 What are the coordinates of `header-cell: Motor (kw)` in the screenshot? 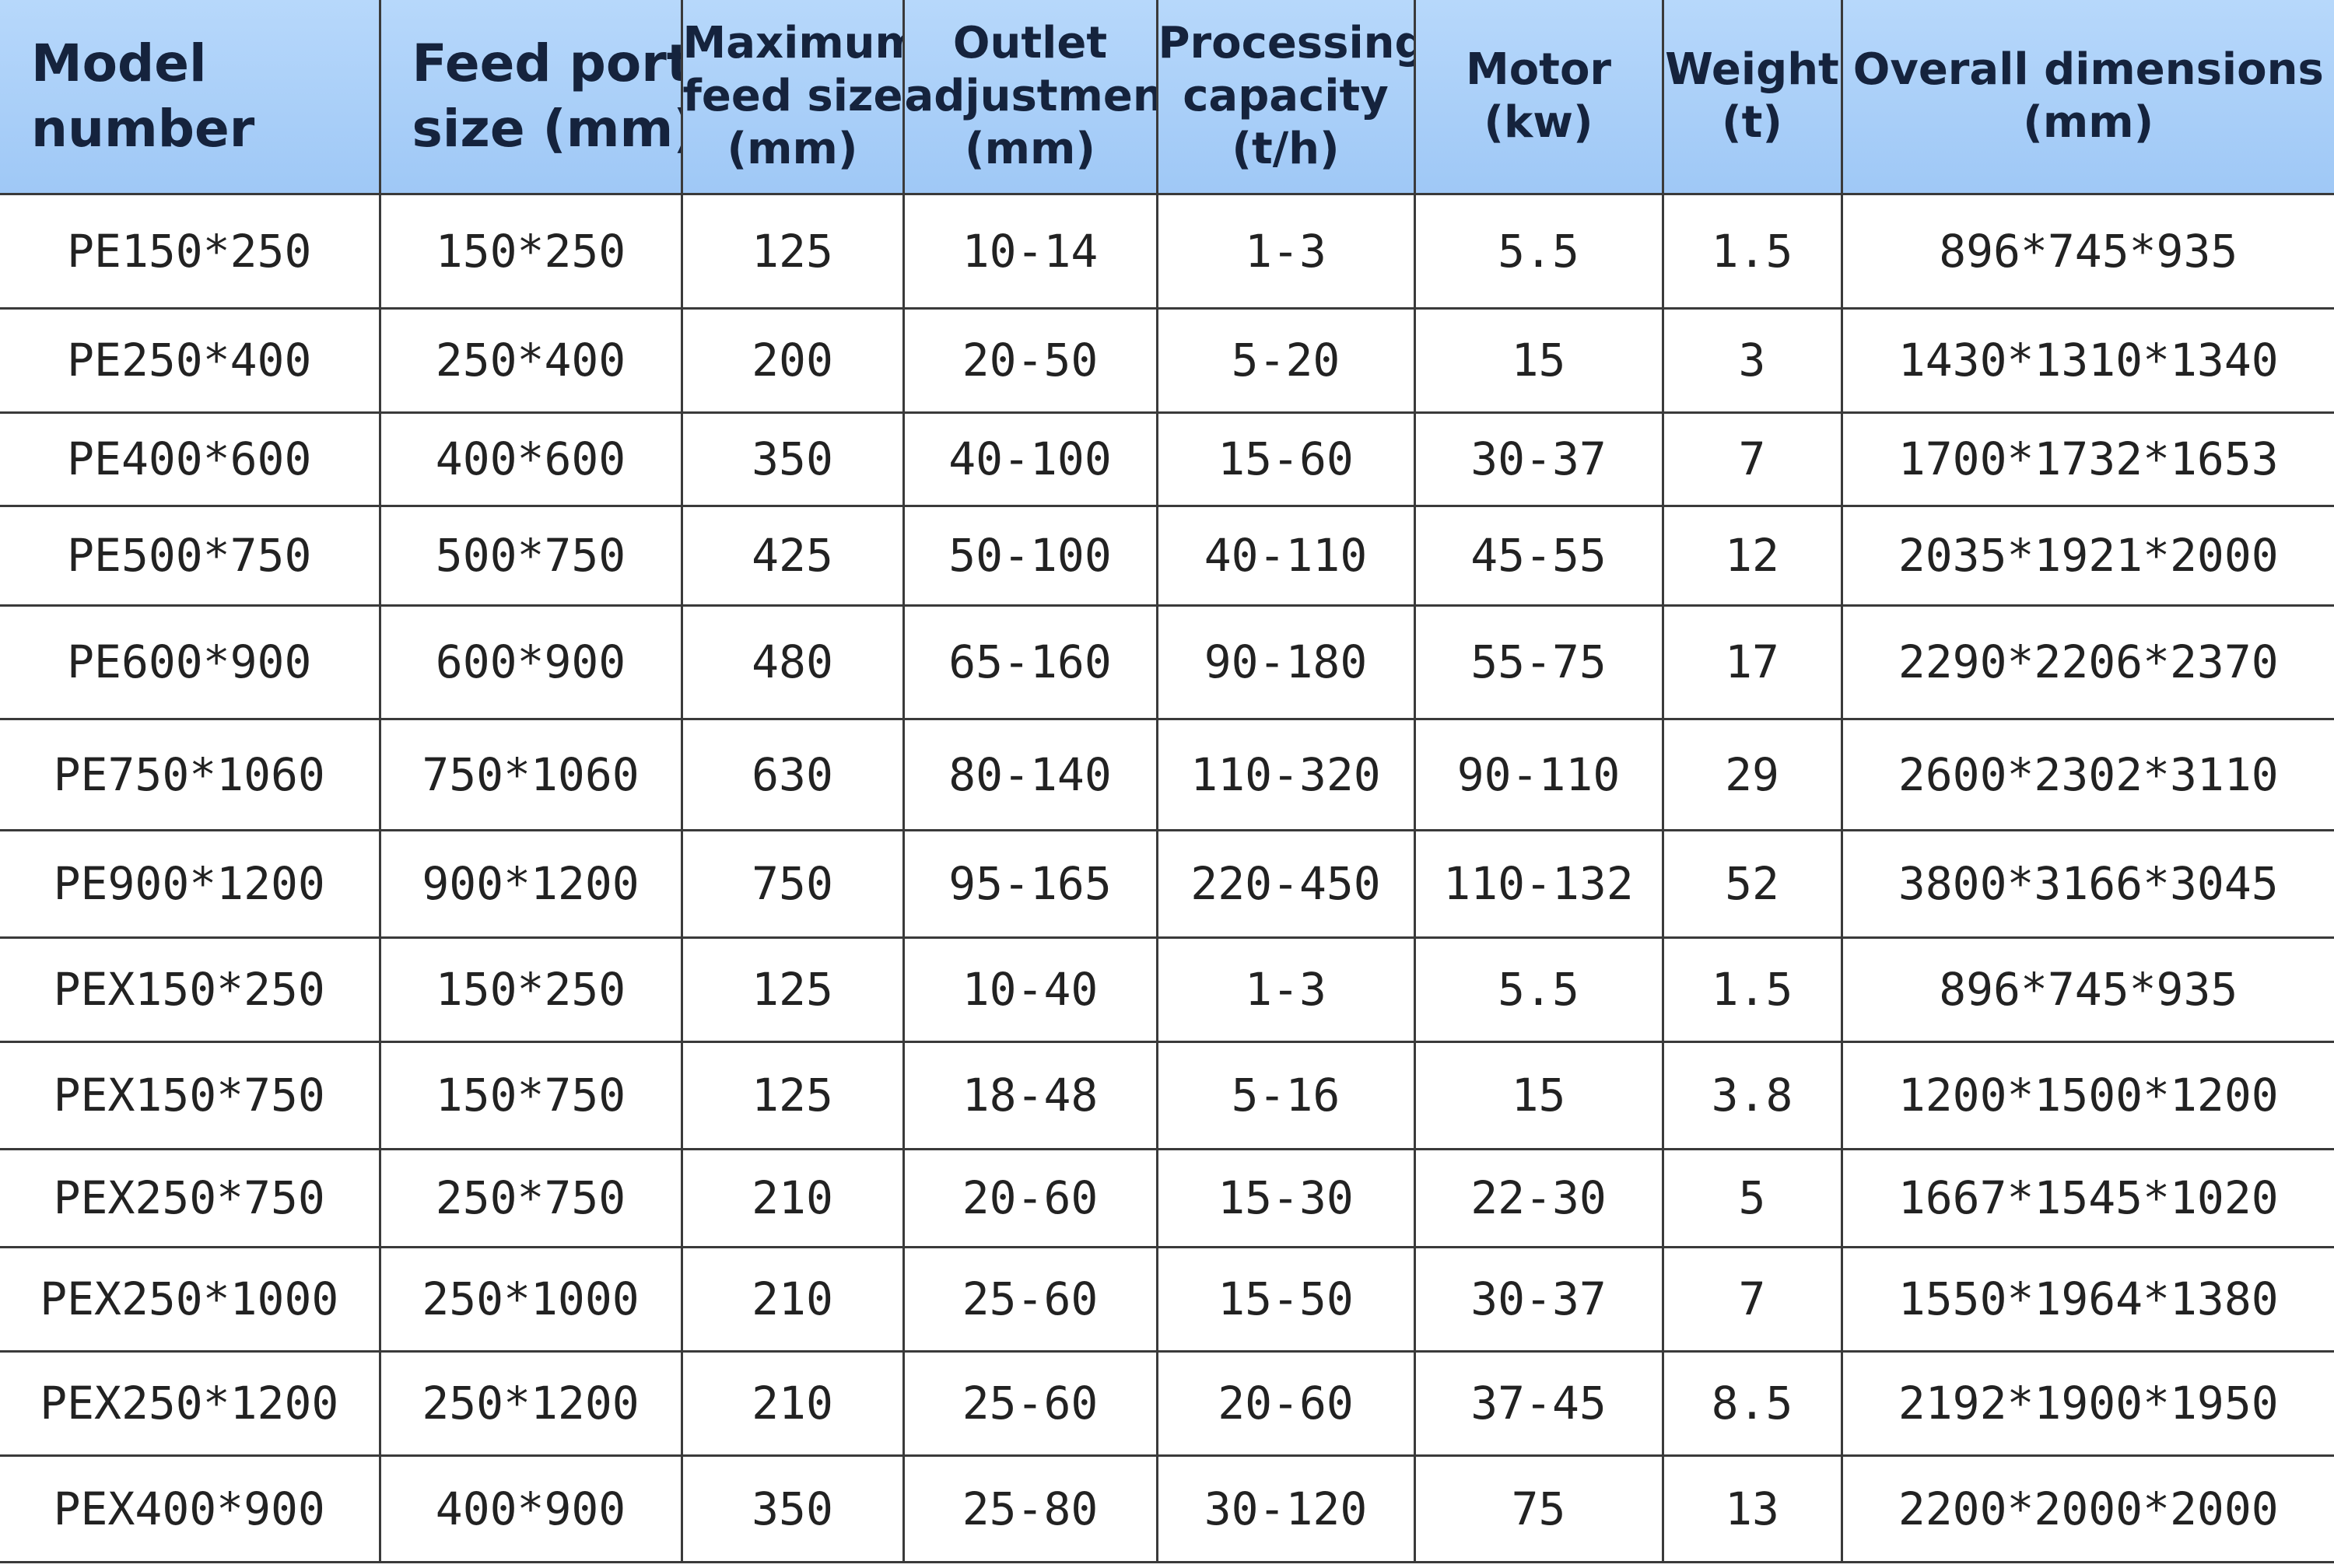 It's located at (1539, 97).